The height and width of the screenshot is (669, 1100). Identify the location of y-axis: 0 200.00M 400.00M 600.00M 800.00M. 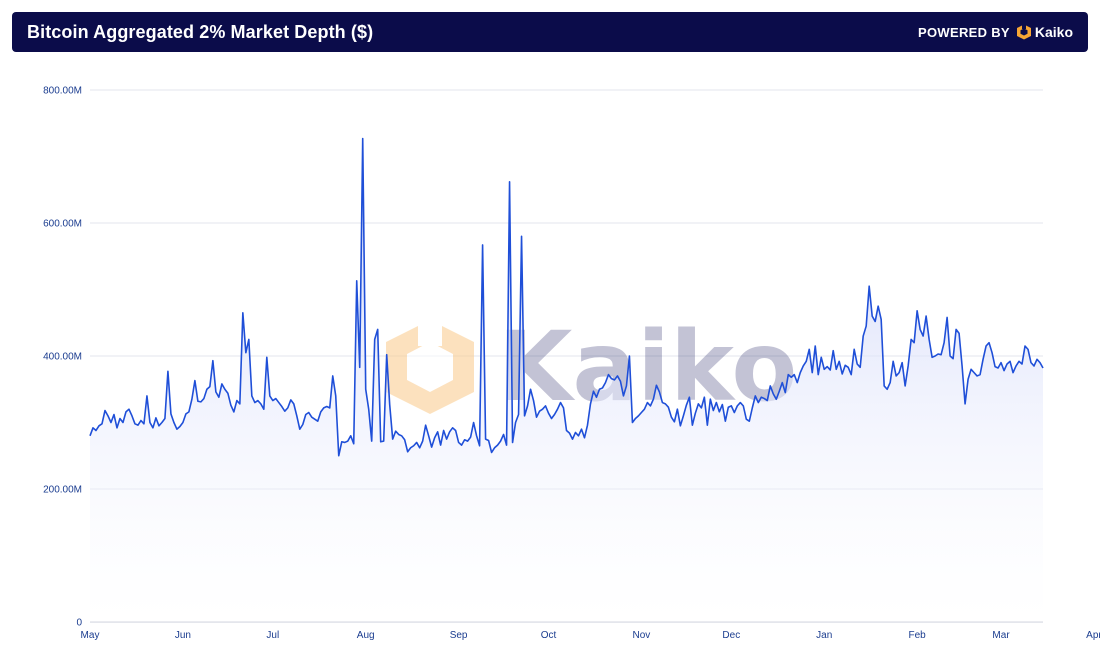
(62, 357).